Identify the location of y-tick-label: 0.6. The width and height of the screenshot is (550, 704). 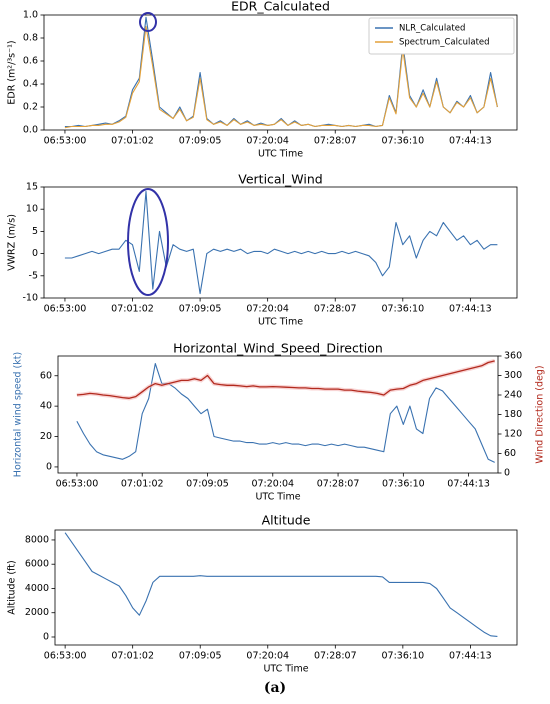
(30, 61).